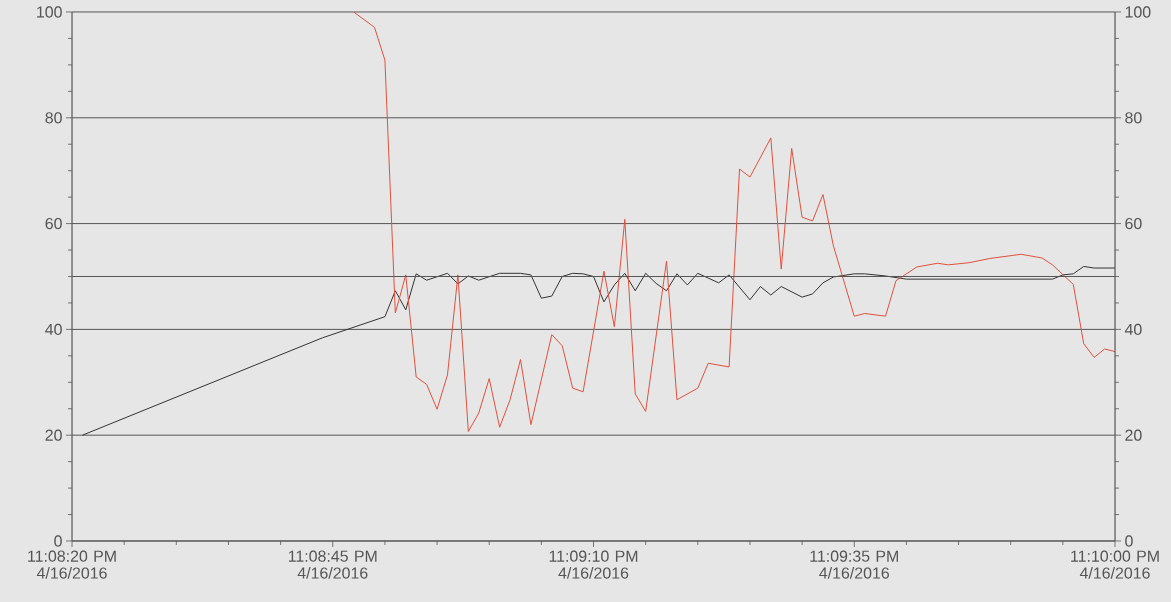 This screenshot has height=602, width=1171. What do you see at coordinates (53, 223) in the screenshot?
I see `y-tick-label: 60` at bounding box center [53, 223].